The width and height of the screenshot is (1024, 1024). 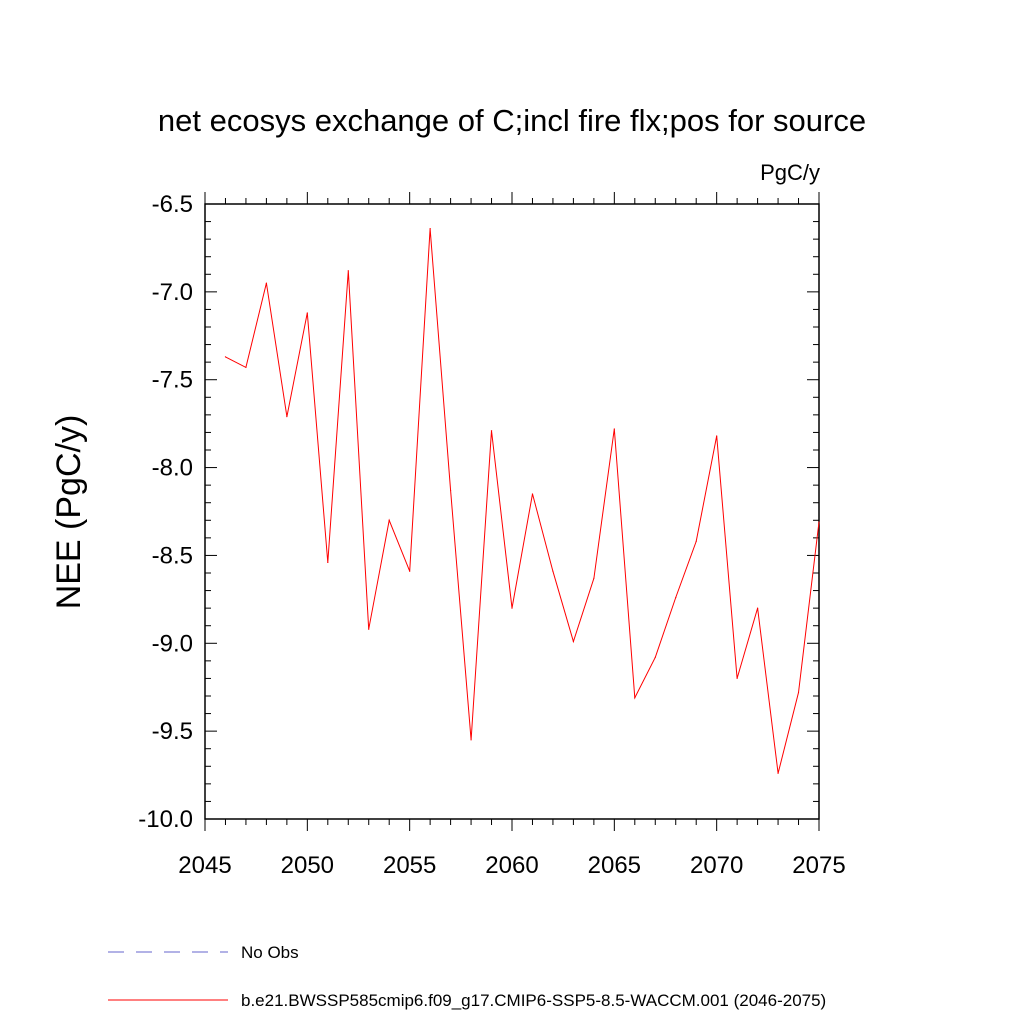 What do you see at coordinates (172, 468) in the screenshot?
I see `y-tick-label: -8.0` at bounding box center [172, 468].